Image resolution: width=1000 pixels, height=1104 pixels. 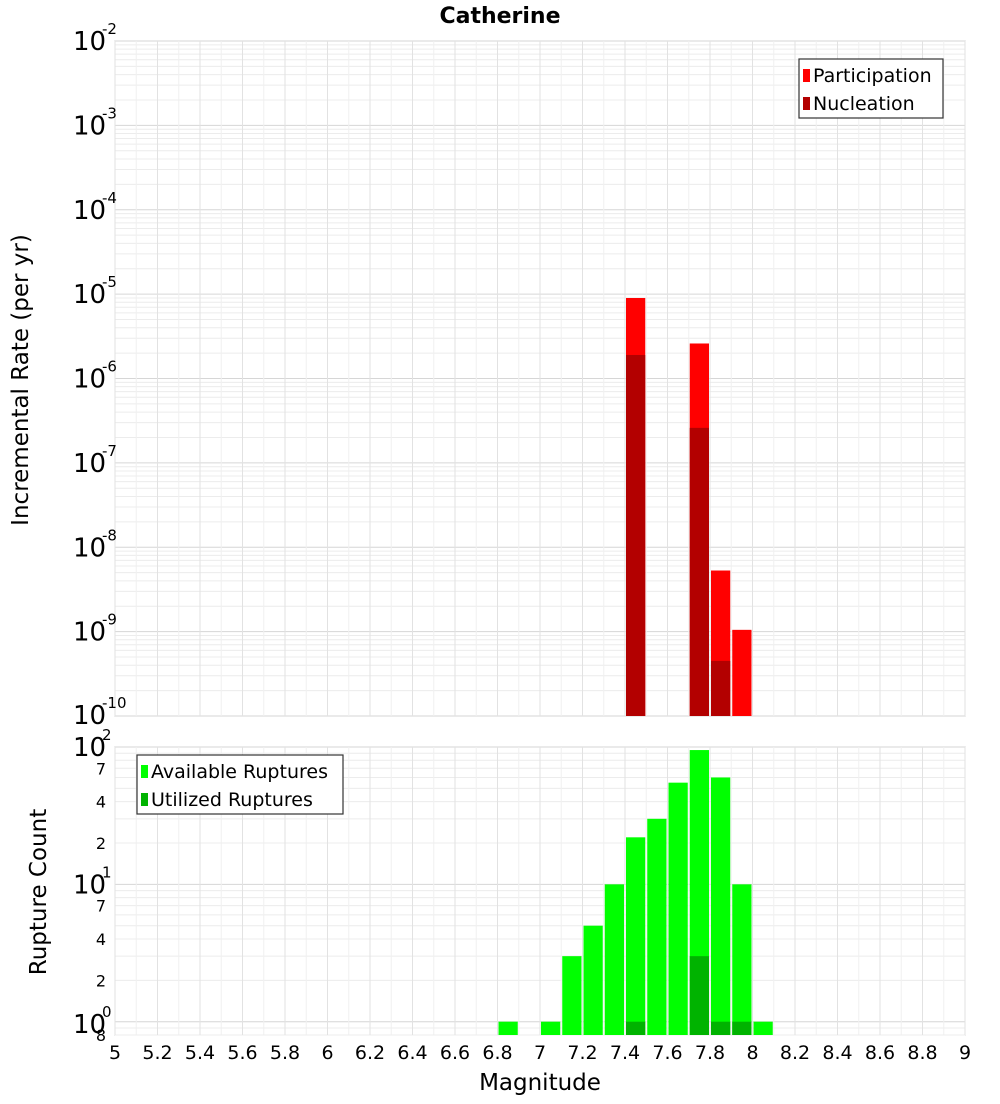 I want to click on x-tick-label: 8.8, so click(x=922, y=1053).